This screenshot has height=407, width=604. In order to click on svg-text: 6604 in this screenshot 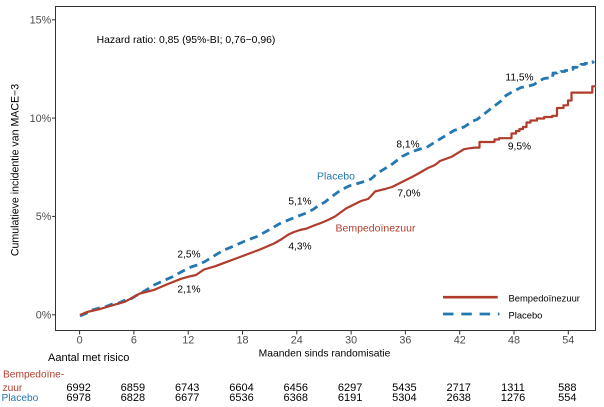, I will do `click(241, 388)`.